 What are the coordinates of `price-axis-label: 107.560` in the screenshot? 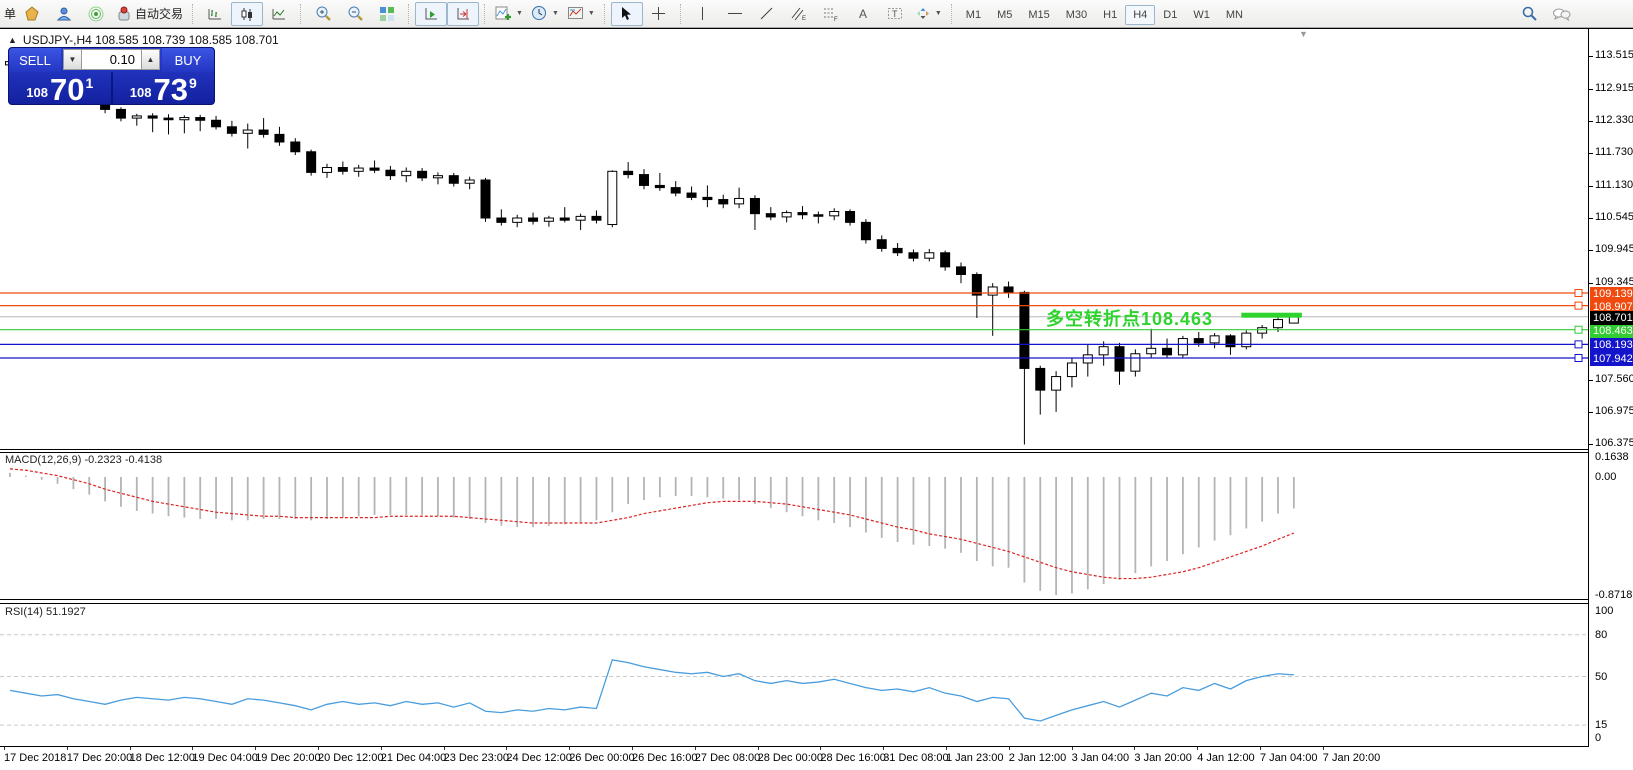 It's located at (1614, 378).